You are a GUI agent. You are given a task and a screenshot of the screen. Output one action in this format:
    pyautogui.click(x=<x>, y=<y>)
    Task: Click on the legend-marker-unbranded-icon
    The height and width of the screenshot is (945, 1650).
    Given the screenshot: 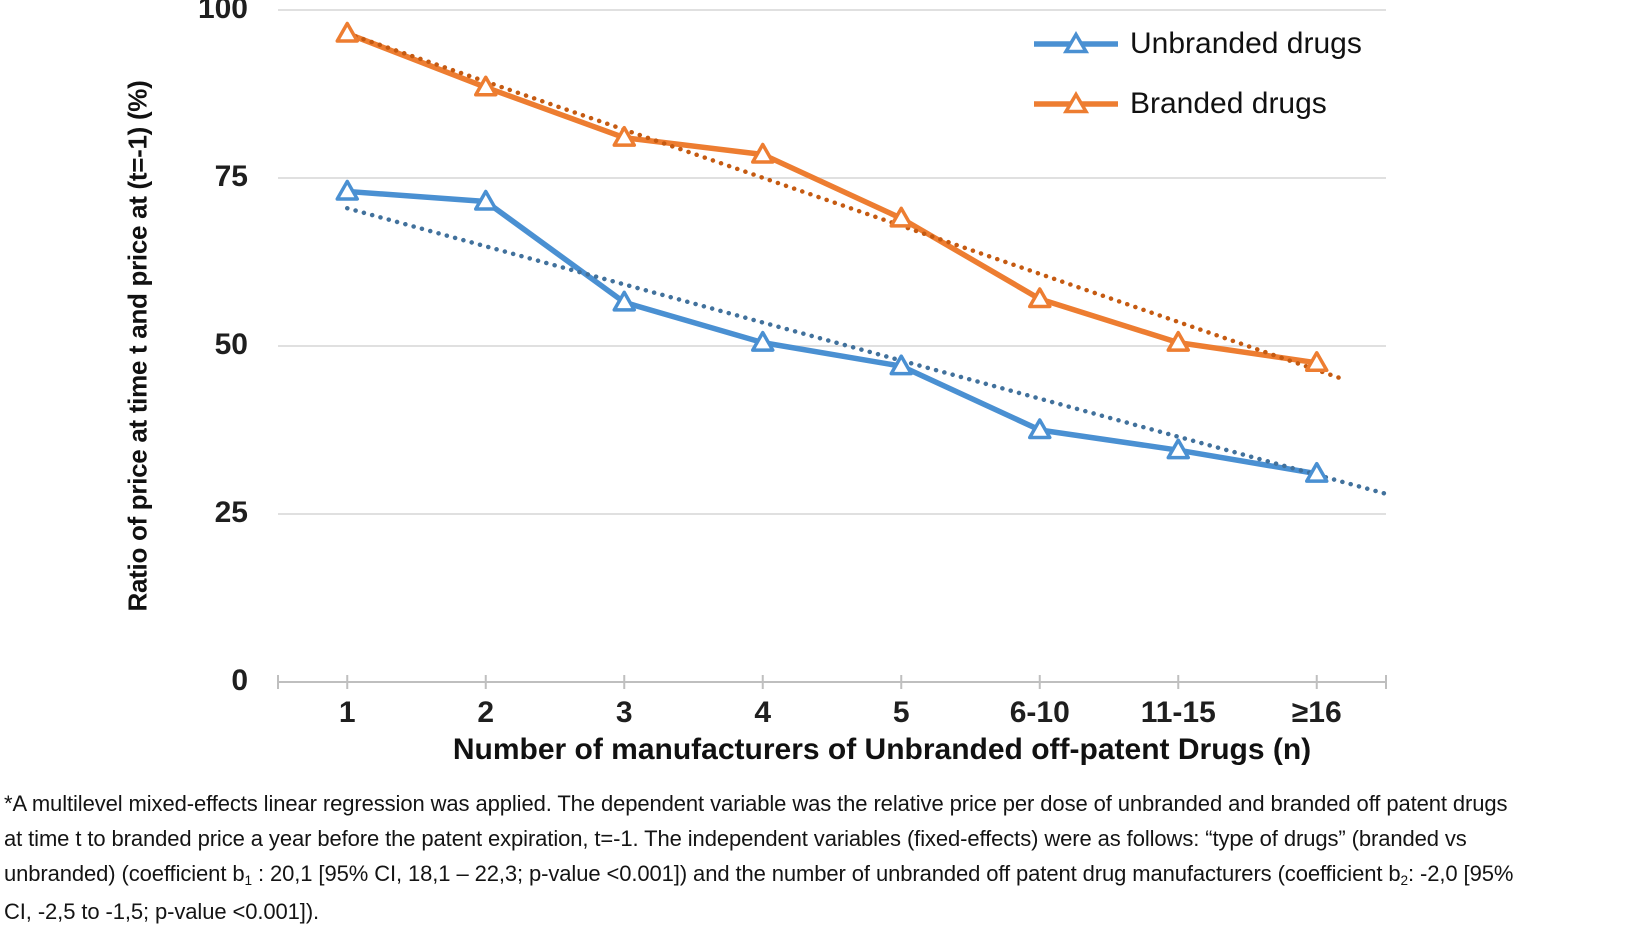 What is the action you would take?
    pyautogui.click(x=1076, y=42)
    